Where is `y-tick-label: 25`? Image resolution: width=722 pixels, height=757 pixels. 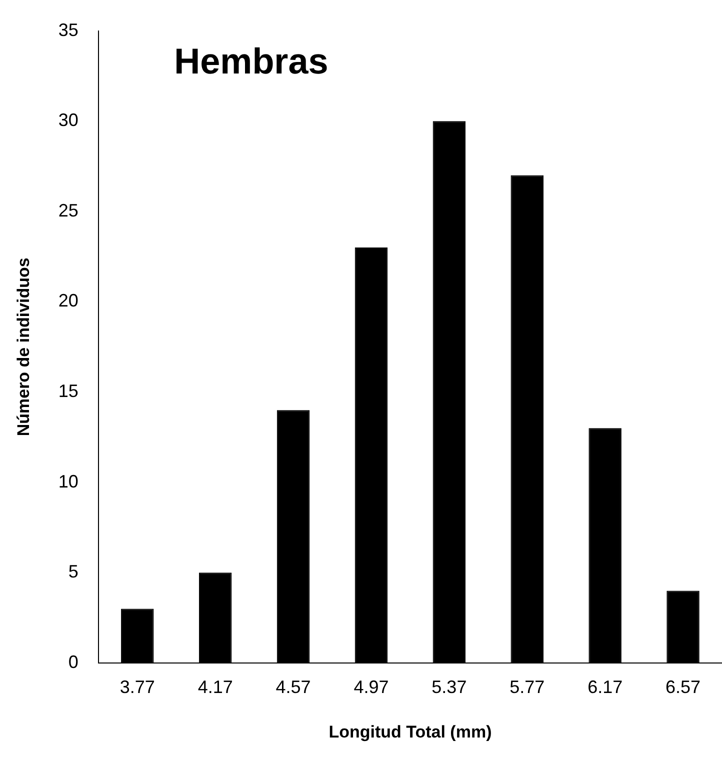 y-tick-label: 25 is located at coordinates (68, 210).